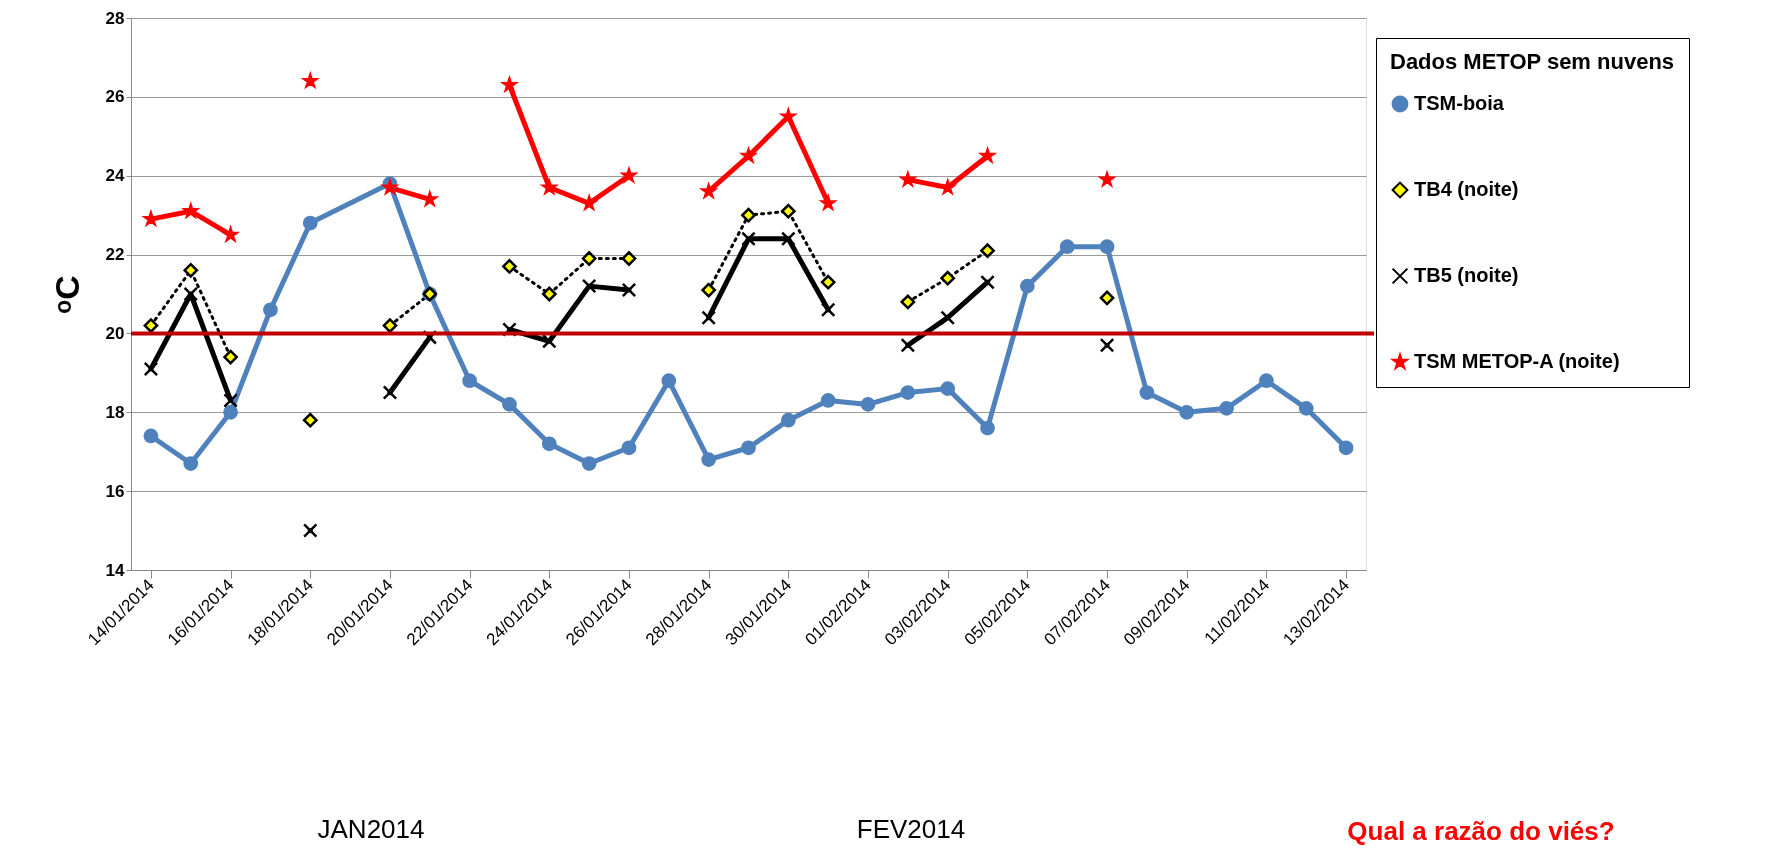  What do you see at coordinates (115, 412) in the screenshot?
I see `y-tick-label: 18` at bounding box center [115, 412].